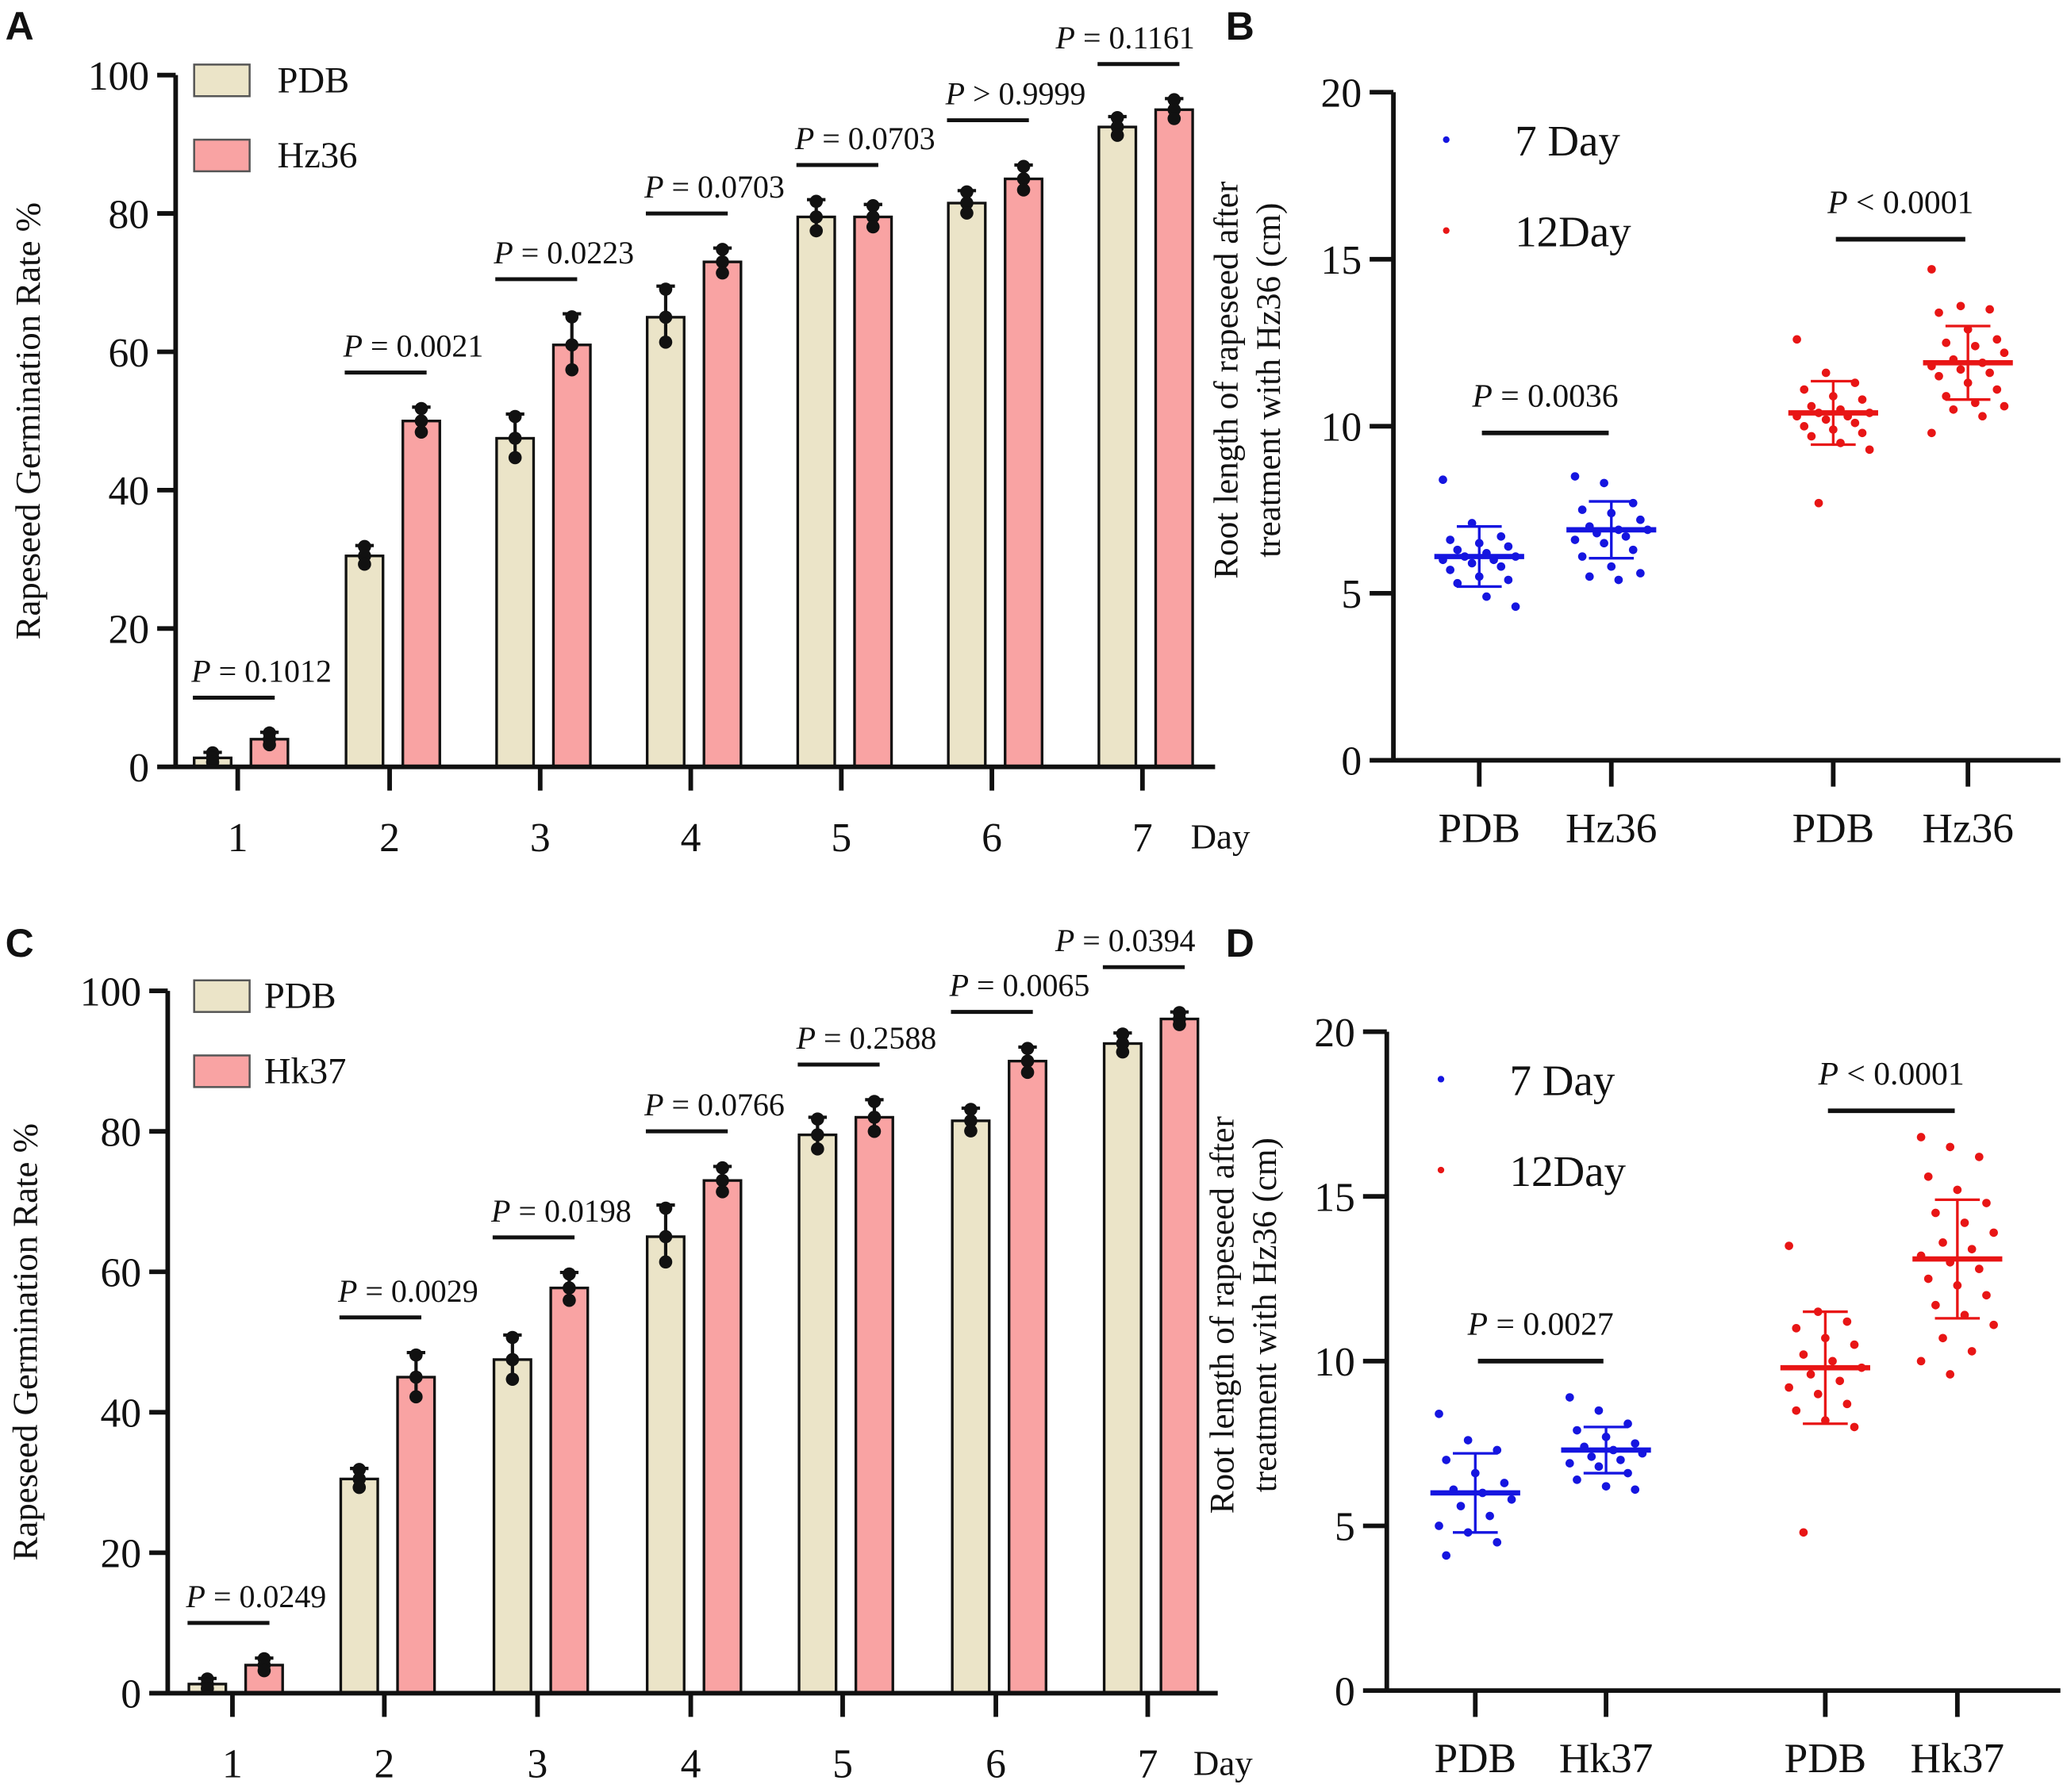 This screenshot has width=2067, height=1792. What do you see at coordinates (563, 253) in the screenshot?
I see `p-value-label: P = 0.0223` at bounding box center [563, 253].